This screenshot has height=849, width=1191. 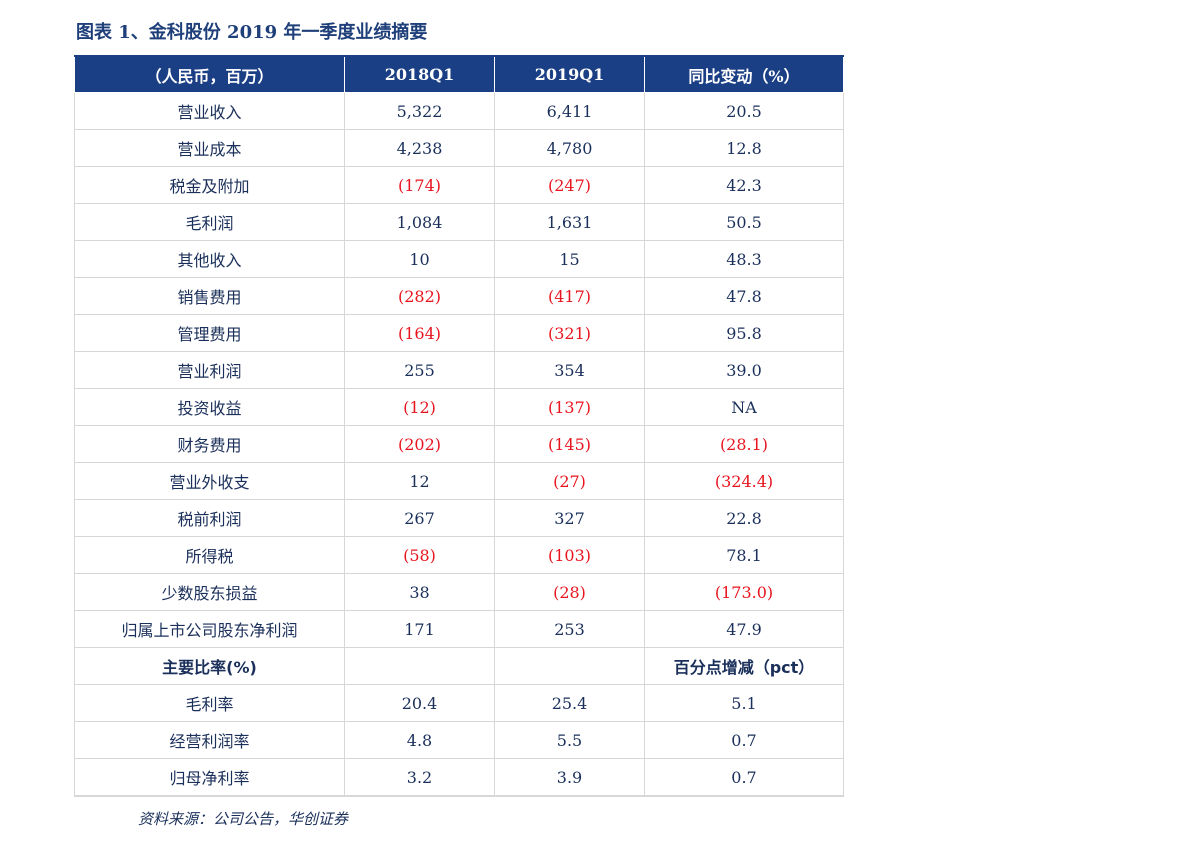 I want to click on table-cell: 39.0, so click(x=744, y=370).